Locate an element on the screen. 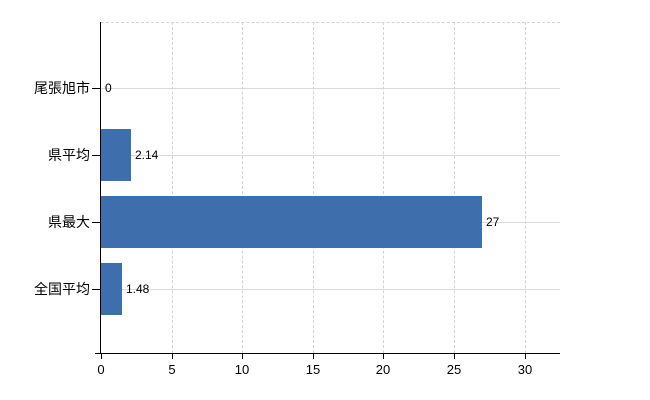  x-tick-label: 0 is located at coordinates (101, 369).